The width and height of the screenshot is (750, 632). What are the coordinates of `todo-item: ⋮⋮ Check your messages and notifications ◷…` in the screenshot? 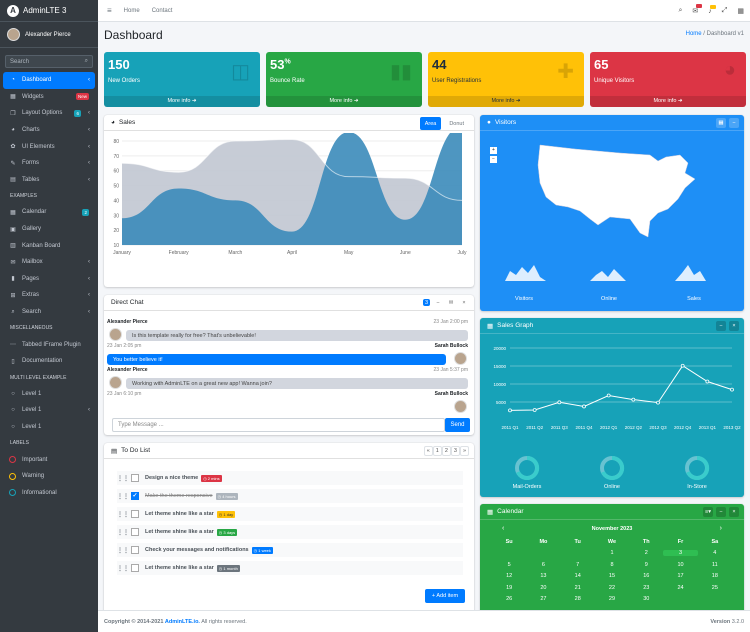 It's located at (290, 550).